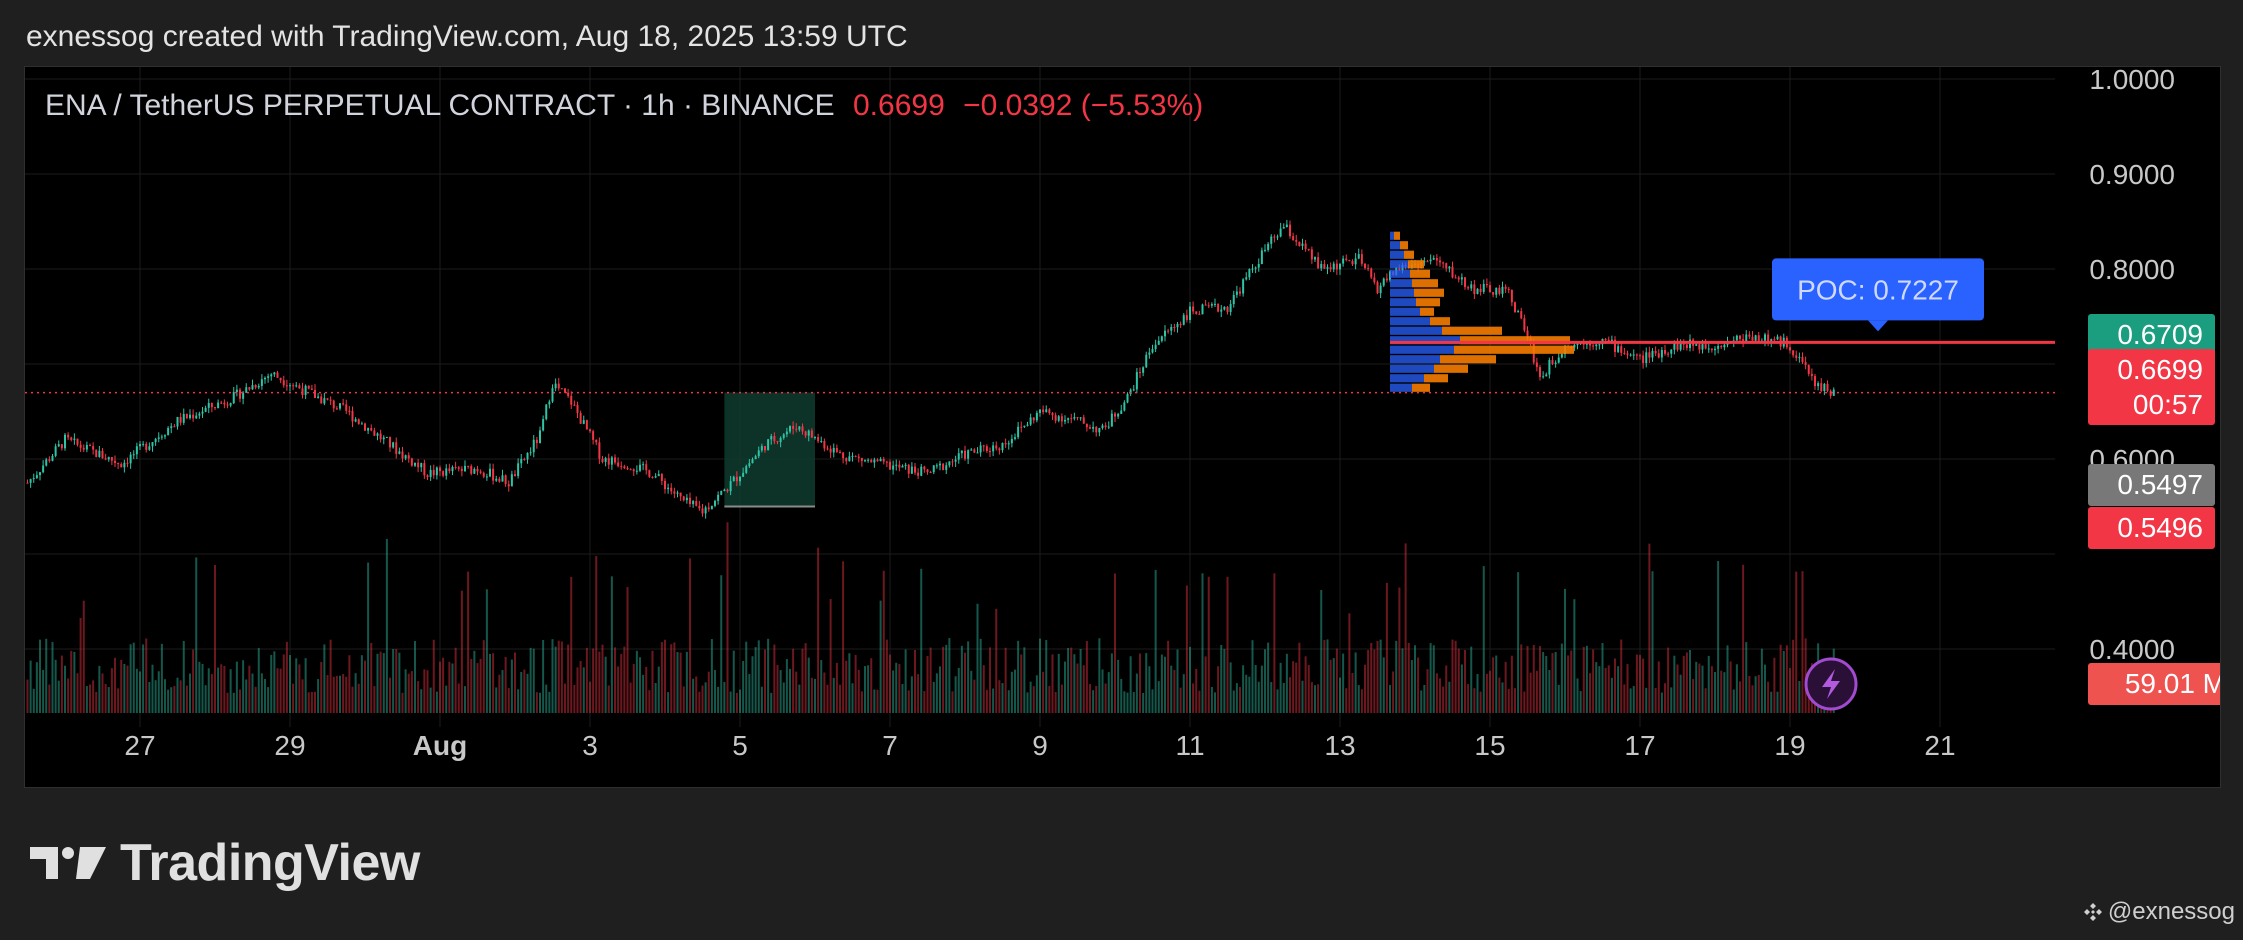  I want to click on highlight-box, so click(769, 449).